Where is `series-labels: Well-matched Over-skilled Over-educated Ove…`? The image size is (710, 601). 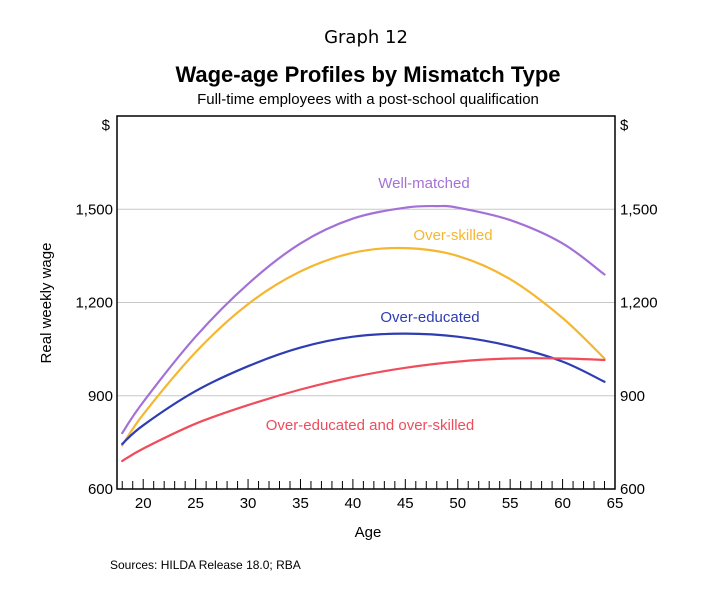
series-labels: Well-matched Over-skilled Over-educated Ove… is located at coordinates (379, 304).